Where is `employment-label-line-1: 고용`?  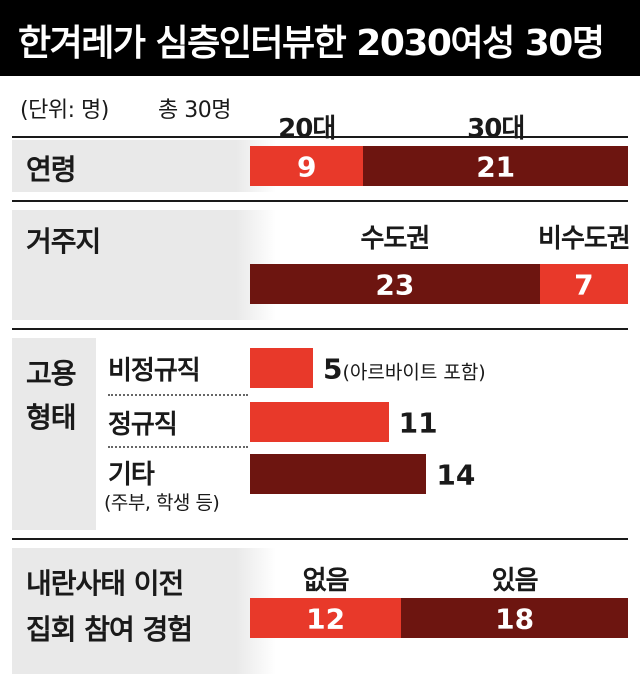
employment-label-line-1: 고용 is located at coordinates (51, 373).